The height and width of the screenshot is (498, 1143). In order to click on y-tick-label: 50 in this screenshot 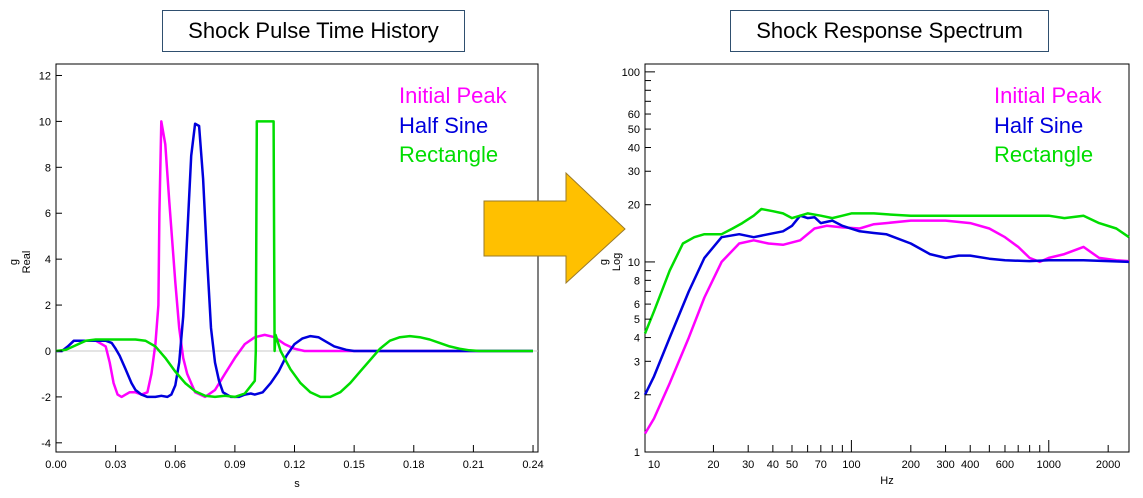, I will do `click(634, 130)`.